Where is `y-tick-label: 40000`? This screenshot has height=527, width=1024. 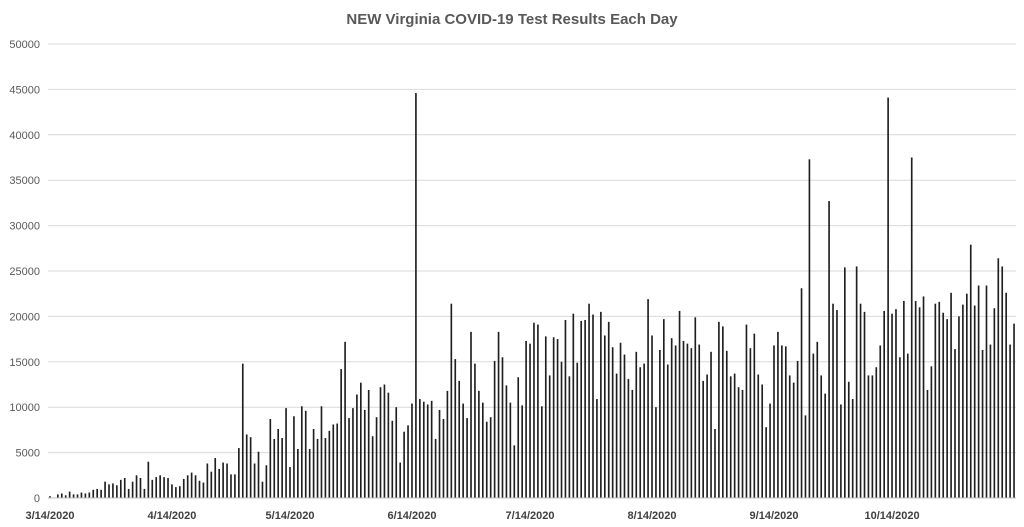
y-tick-label: 40000 is located at coordinates (24, 136).